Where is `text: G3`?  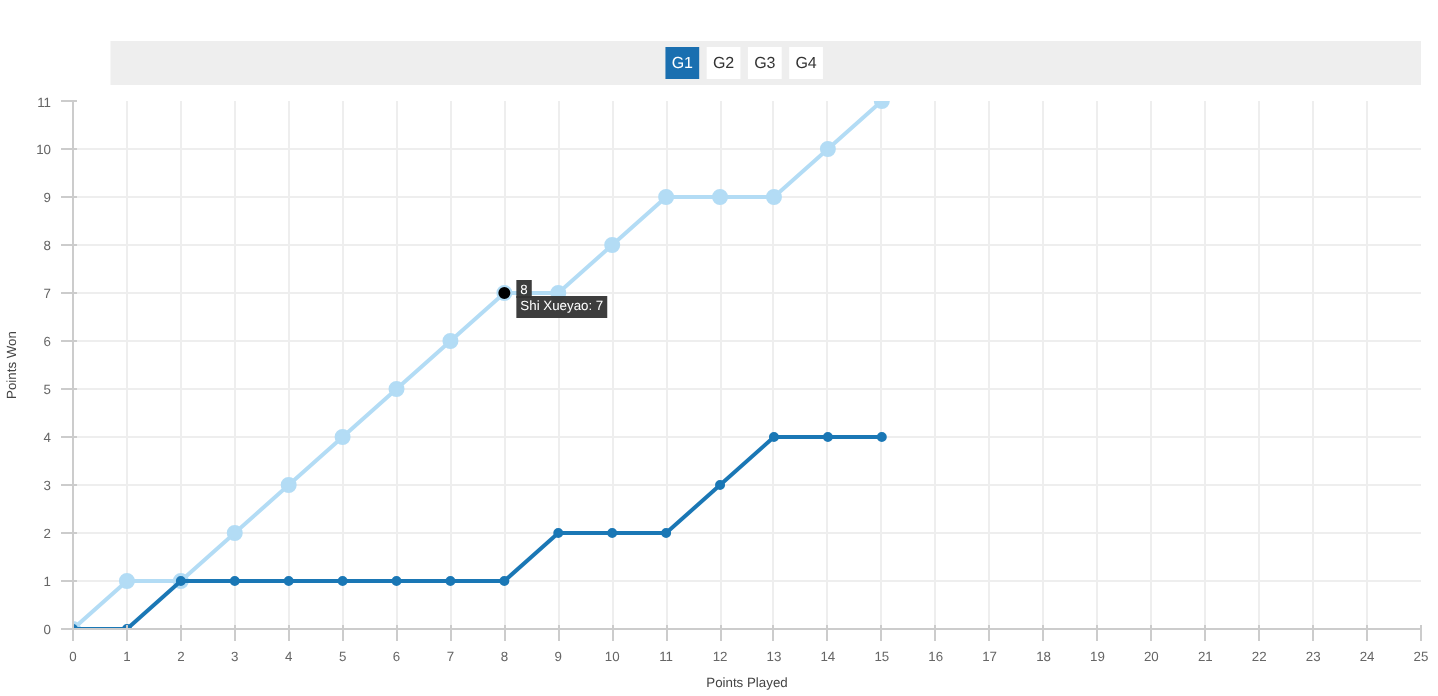
text: G3 is located at coordinates (765, 63).